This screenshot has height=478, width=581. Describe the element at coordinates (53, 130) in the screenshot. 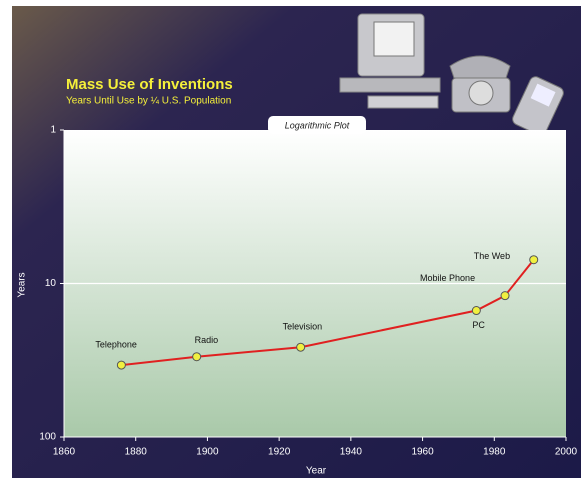

I see `y-tick-label: 1` at that location.